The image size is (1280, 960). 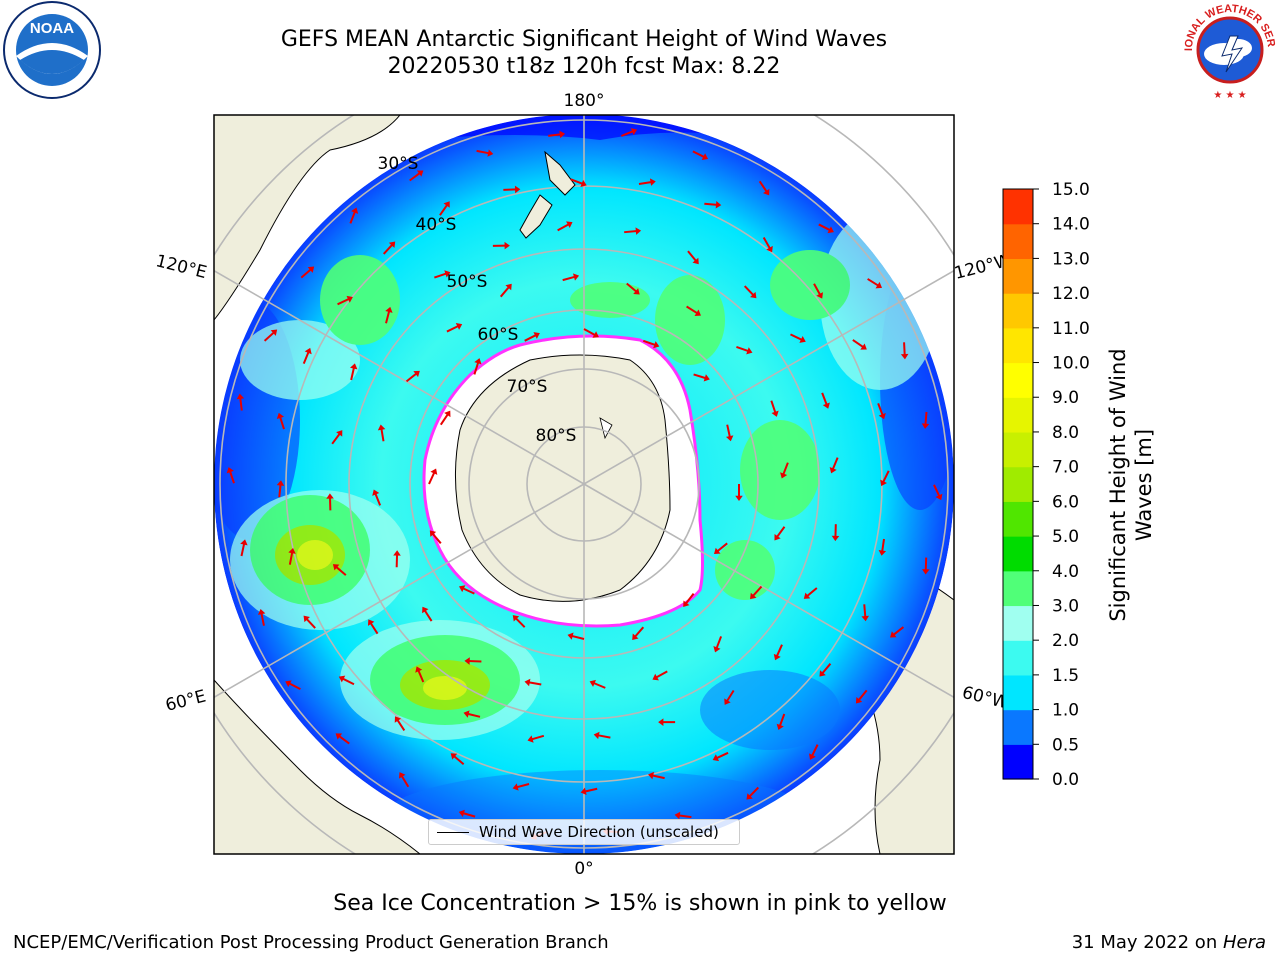 I want to click on lon-label-60w: 60°W, so click(x=985, y=698).